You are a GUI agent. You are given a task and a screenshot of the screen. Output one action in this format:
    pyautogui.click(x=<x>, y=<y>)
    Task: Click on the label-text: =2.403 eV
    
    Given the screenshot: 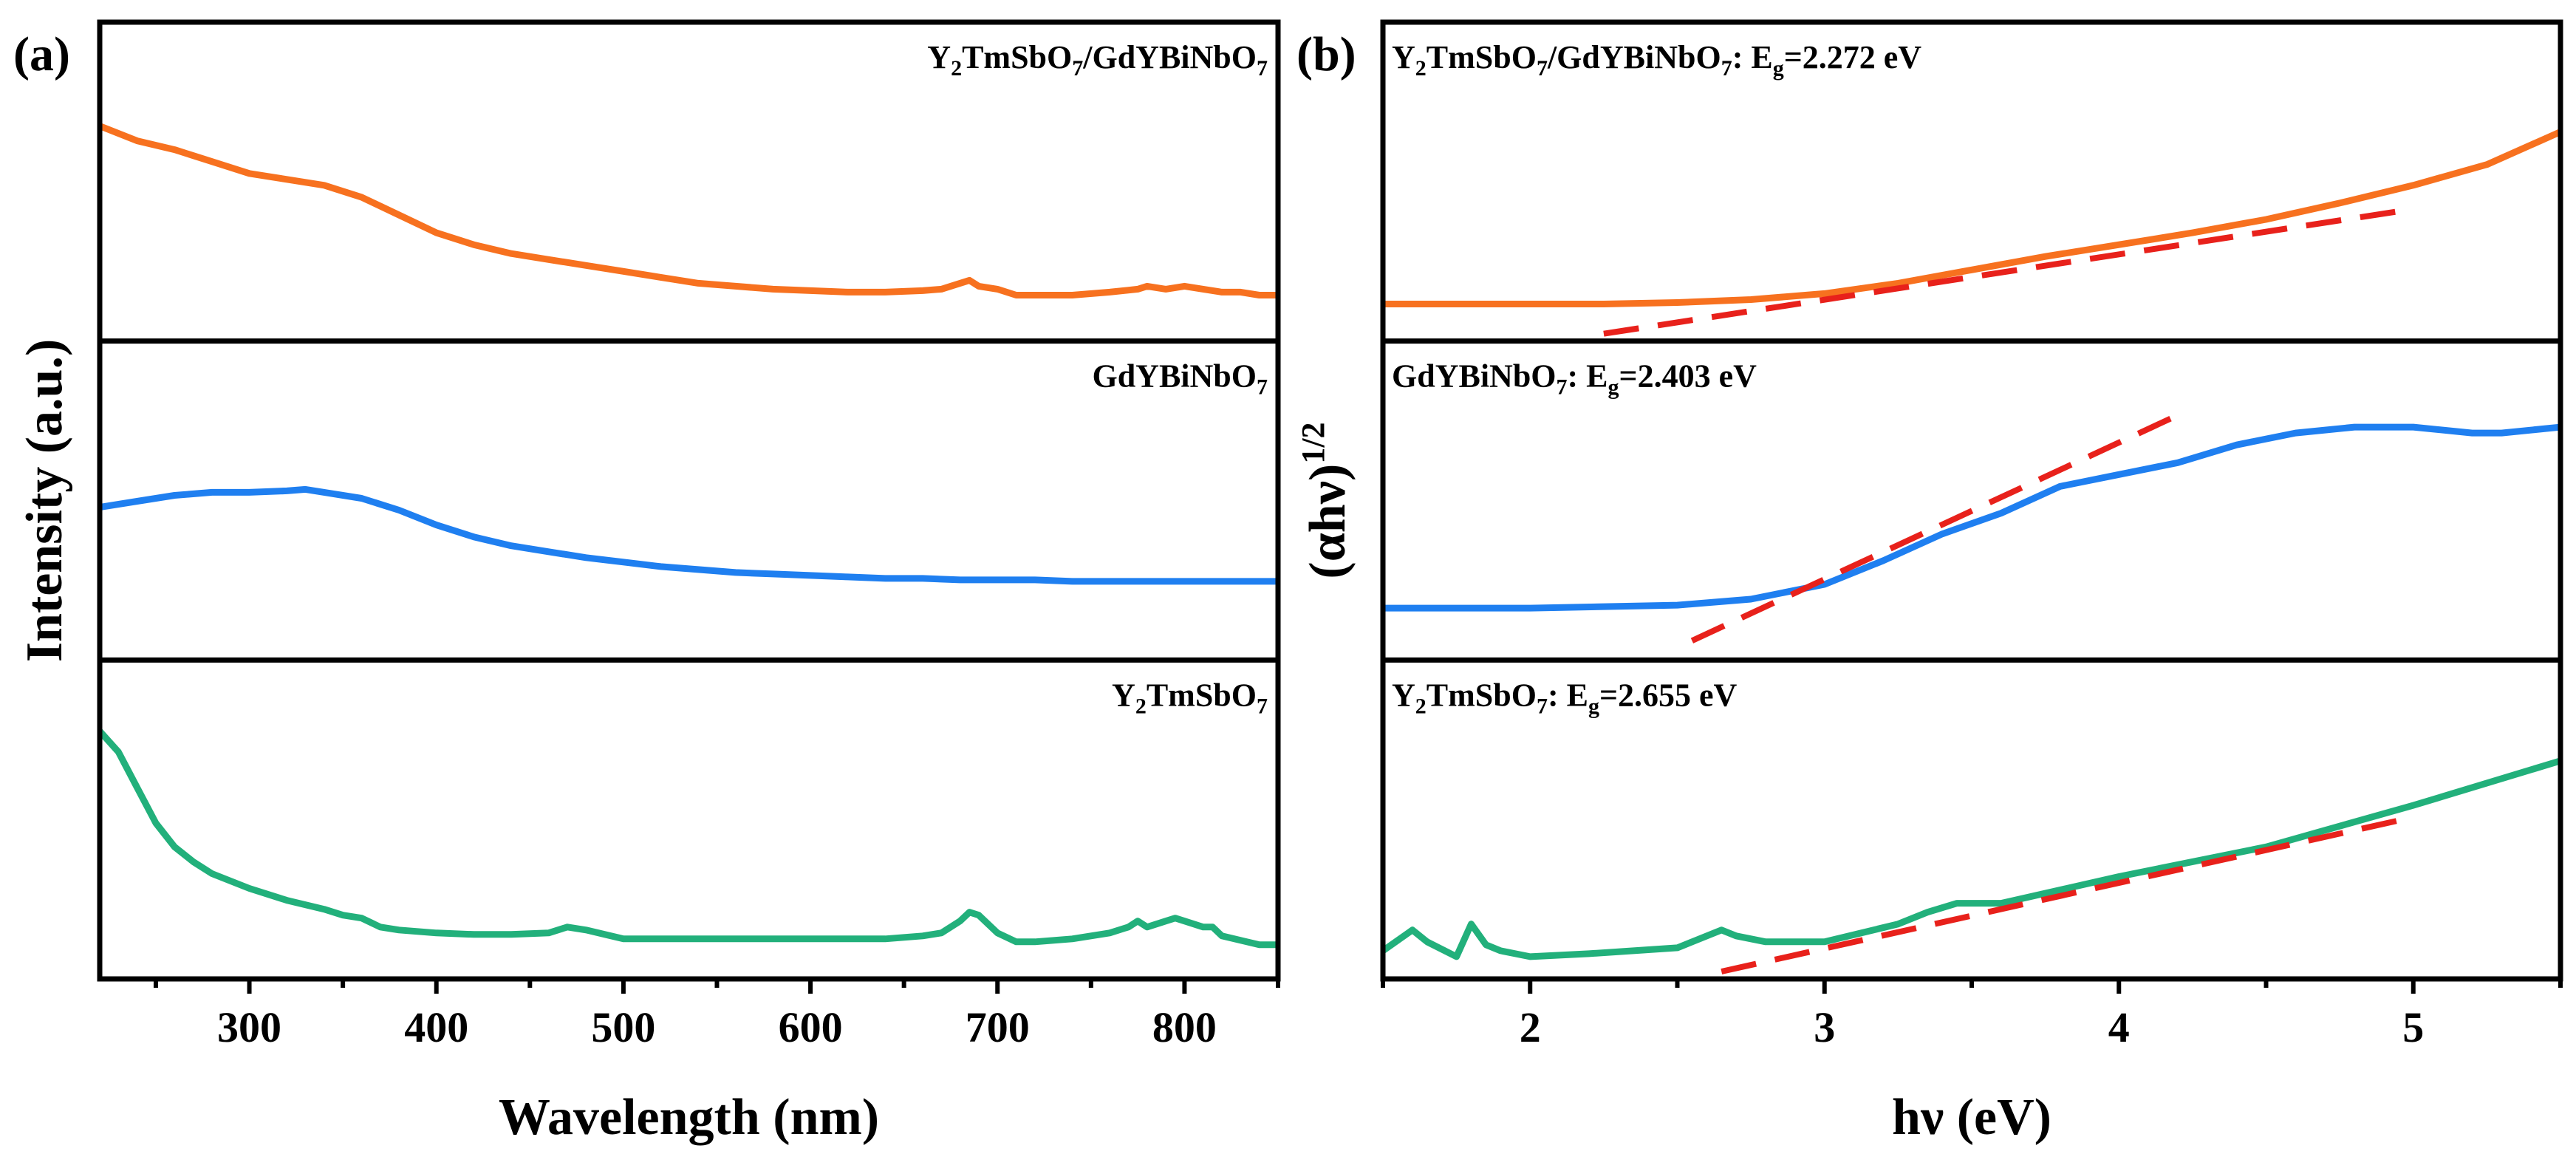 What is the action you would take?
    pyautogui.click(x=1688, y=376)
    